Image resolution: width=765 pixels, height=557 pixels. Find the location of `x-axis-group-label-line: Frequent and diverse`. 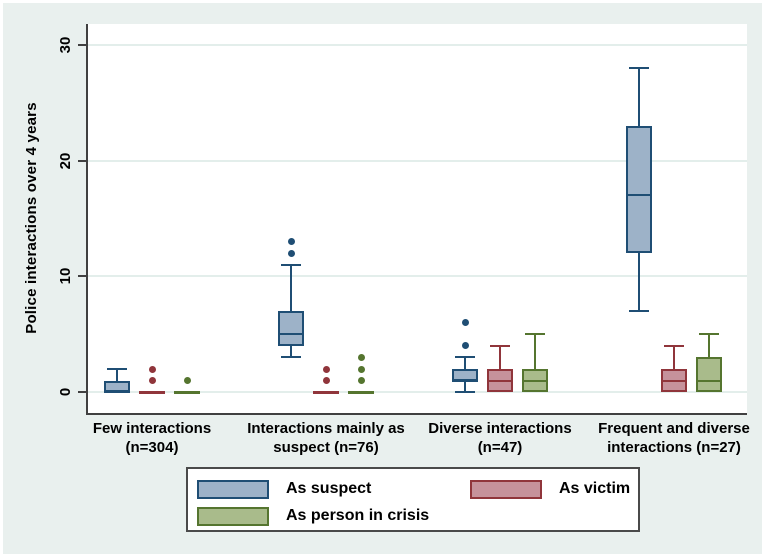

x-axis-group-label-line: Frequent and diverse is located at coordinates (674, 428).